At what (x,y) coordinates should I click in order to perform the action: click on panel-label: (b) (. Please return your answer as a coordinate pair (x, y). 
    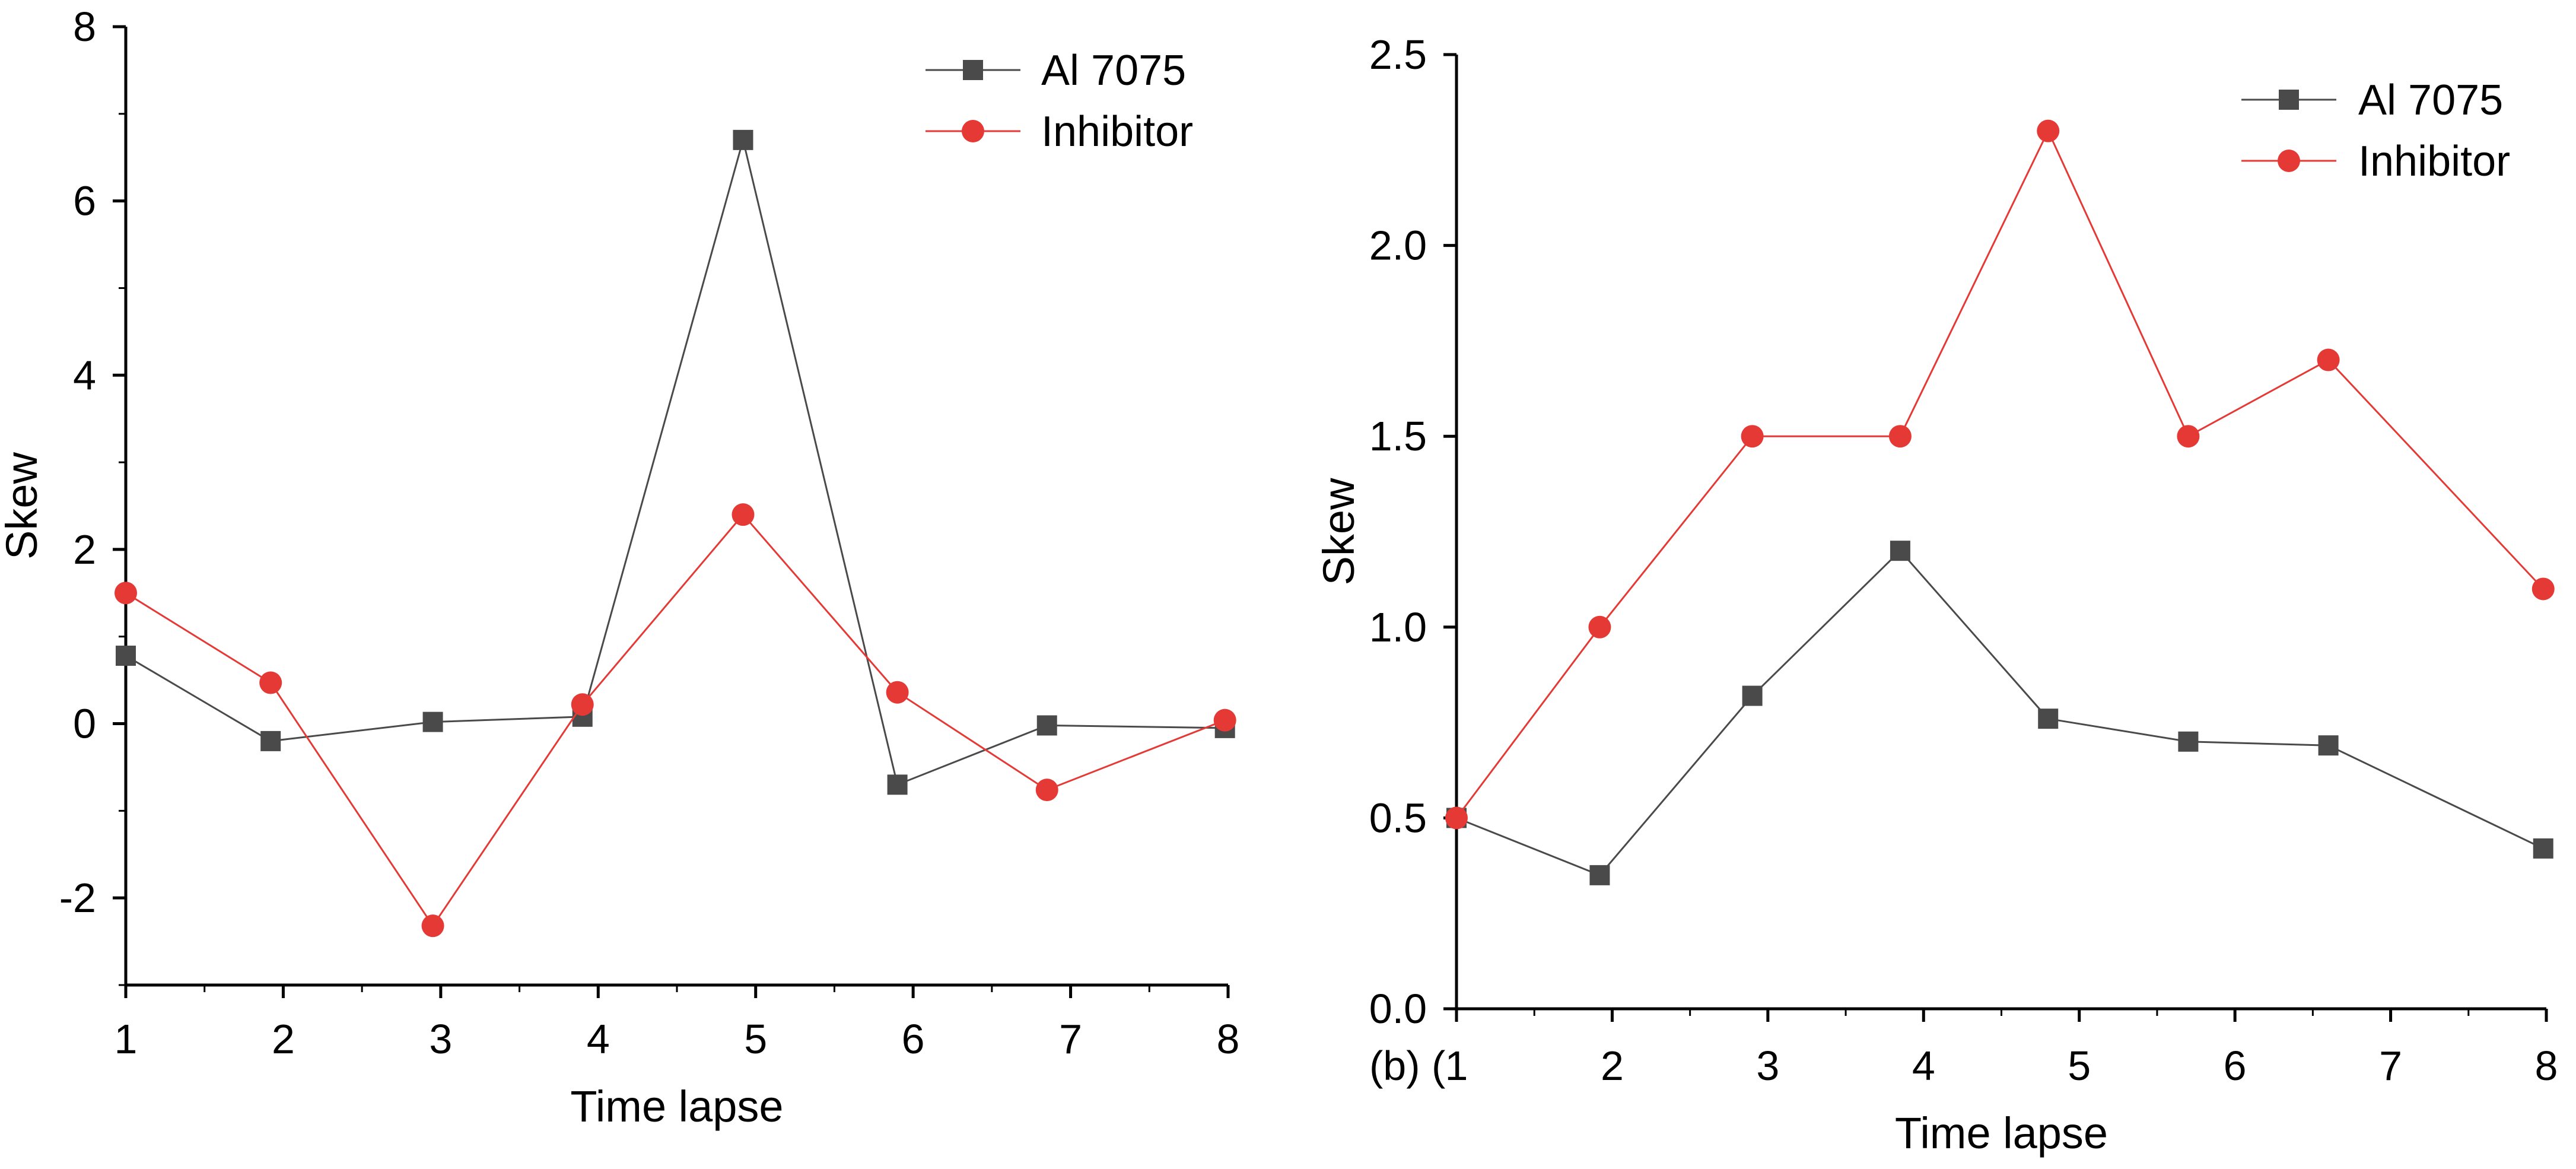
    Looking at the image, I should click on (1407, 1066).